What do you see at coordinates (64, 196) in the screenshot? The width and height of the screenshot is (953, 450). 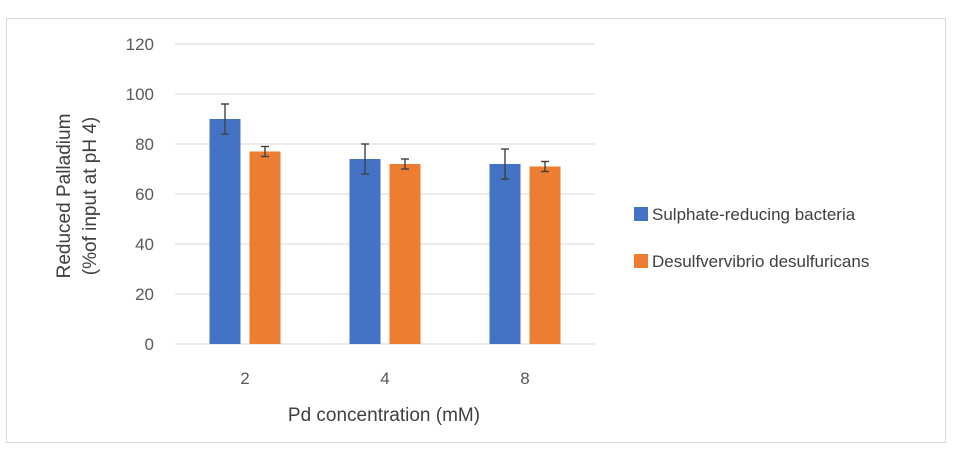 I see `y-axis-title-line1: Reduced Palladium` at bounding box center [64, 196].